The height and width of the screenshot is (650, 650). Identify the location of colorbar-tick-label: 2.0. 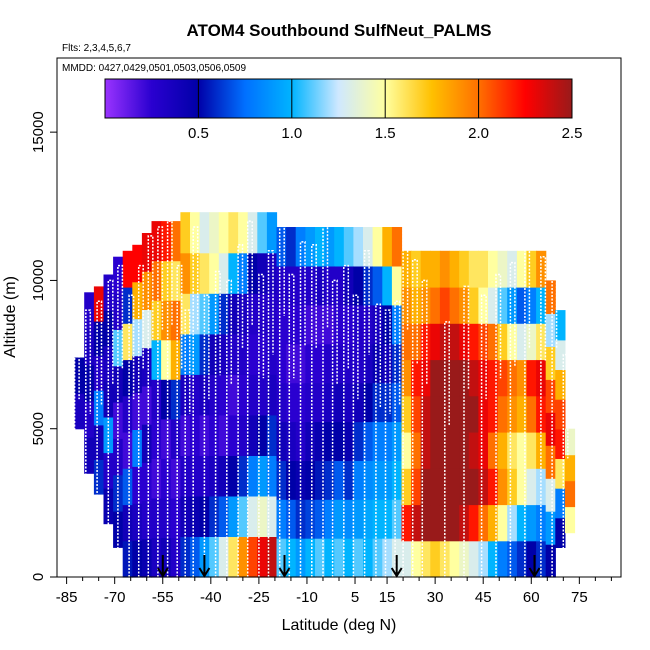
(478, 133).